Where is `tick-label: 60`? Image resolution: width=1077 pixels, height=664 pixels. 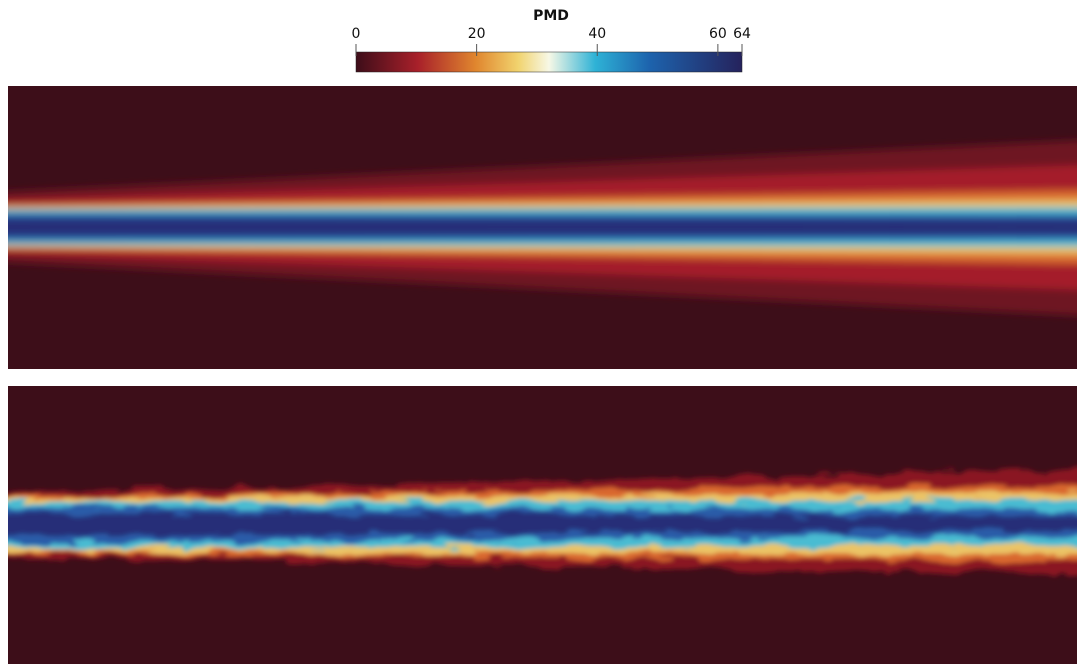
tick-label: 60 is located at coordinates (718, 34).